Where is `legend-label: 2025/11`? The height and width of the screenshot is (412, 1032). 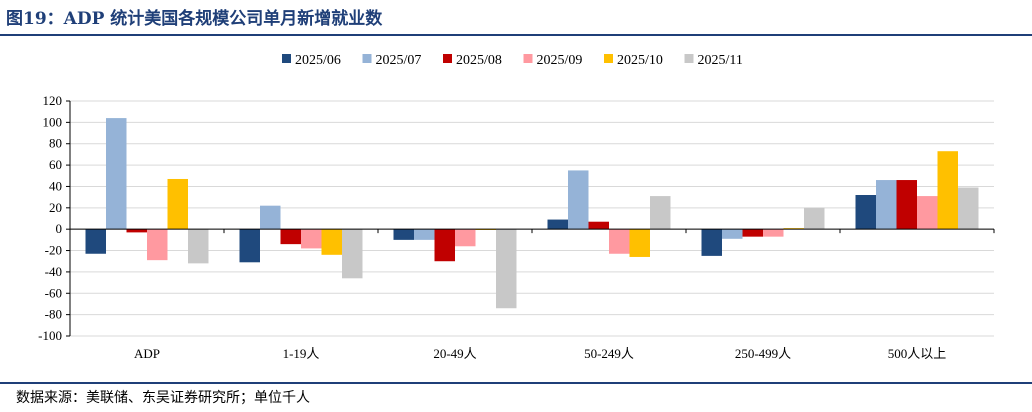
legend-label: 2025/11 is located at coordinates (720, 60).